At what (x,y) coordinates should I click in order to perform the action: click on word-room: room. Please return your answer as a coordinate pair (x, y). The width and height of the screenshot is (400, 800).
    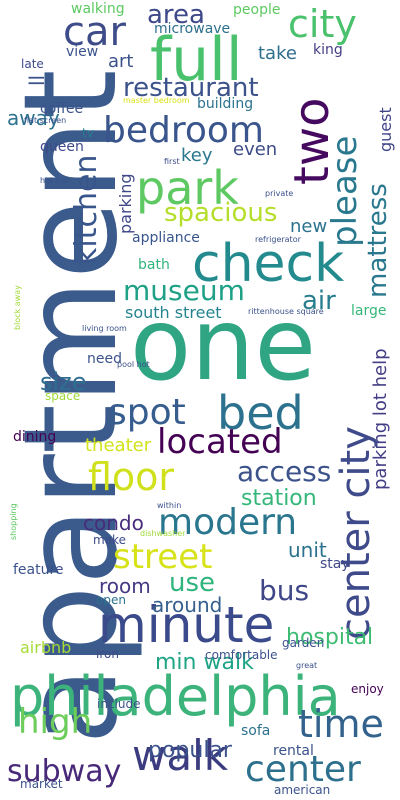
    Looking at the image, I should click on (125, 586).